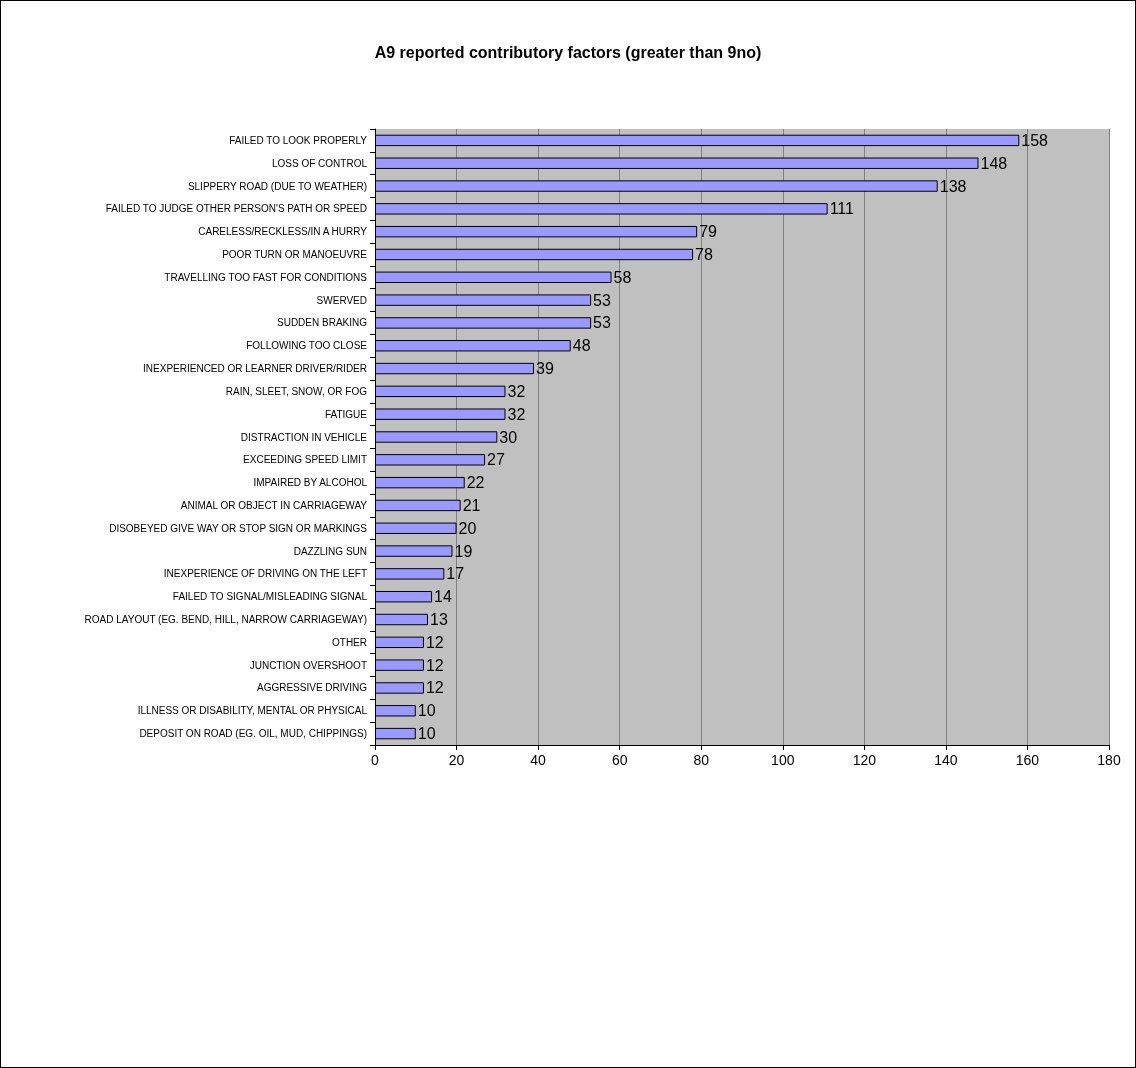 Image resolution: width=1136 pixels, height=1068 pixels. Describe the element at coordinates (568, 52) in the screenshot. I see `chart-title: A9 reported contributory factors (greater than 9no)` at that location.